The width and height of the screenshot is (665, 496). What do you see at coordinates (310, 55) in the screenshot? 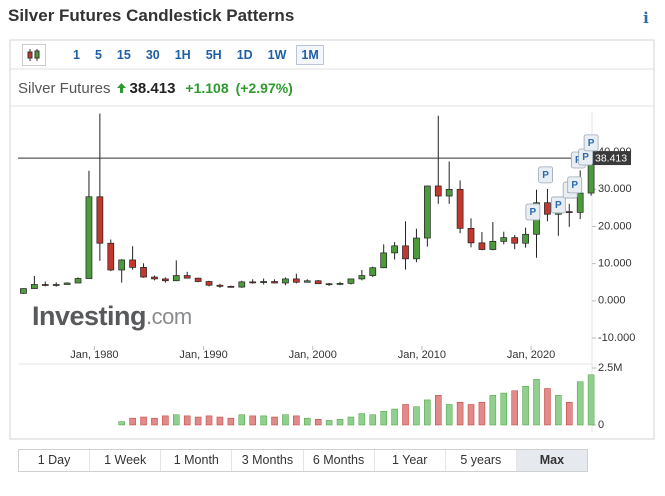
I see `interval-button: 1M` at bounding box center [310, 55].